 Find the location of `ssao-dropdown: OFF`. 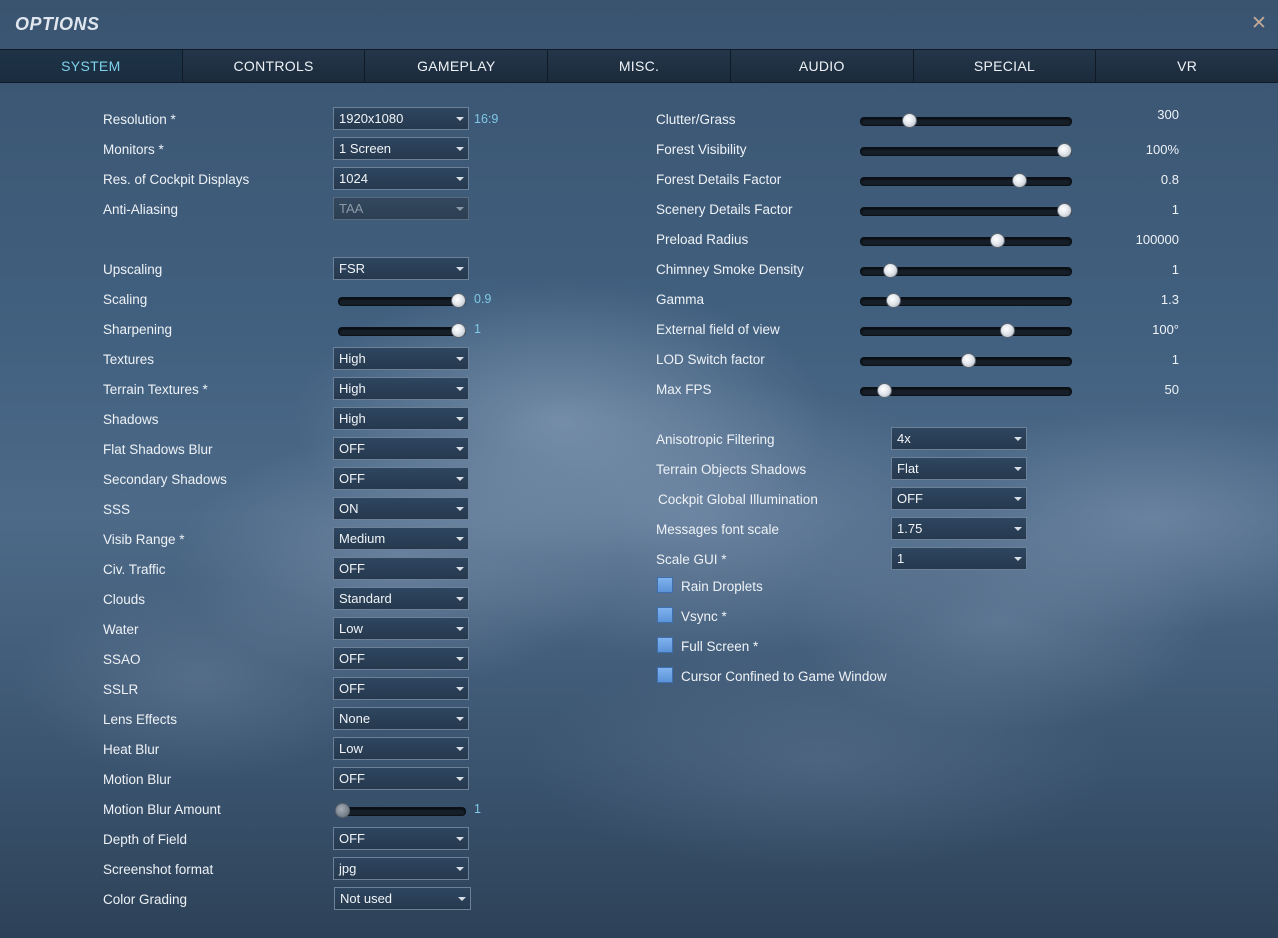

ssao-dropdown: OFF is located at coordinates (401, 658).